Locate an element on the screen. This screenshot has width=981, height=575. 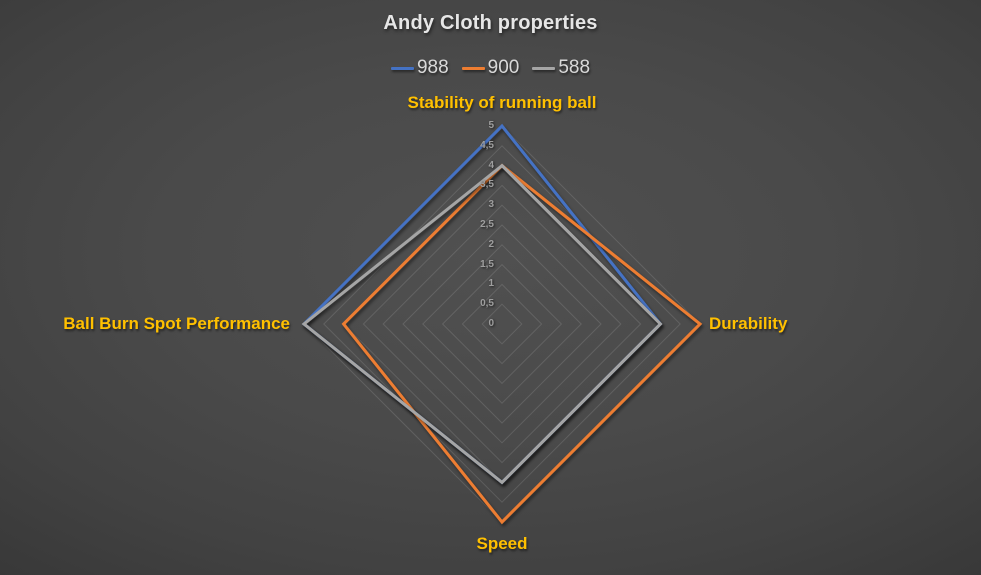
chart-legend: 988 900 588 is located at coordinates (490, 68).